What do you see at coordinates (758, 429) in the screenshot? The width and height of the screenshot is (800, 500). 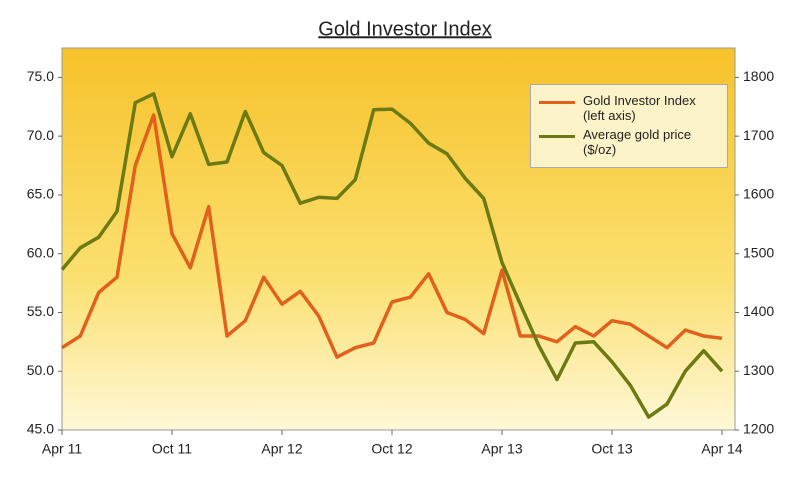 I see `y2-tick-label: 1200` at bounding box center [758, 429].